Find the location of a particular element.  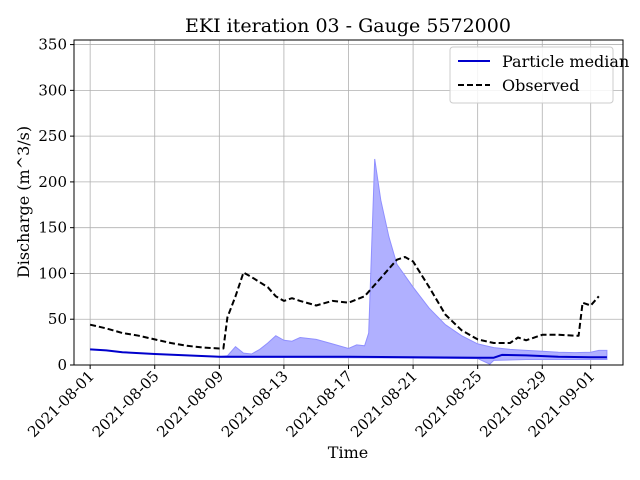

x-tick-label: 2021-08-25 is located at coordinates (449, 404).